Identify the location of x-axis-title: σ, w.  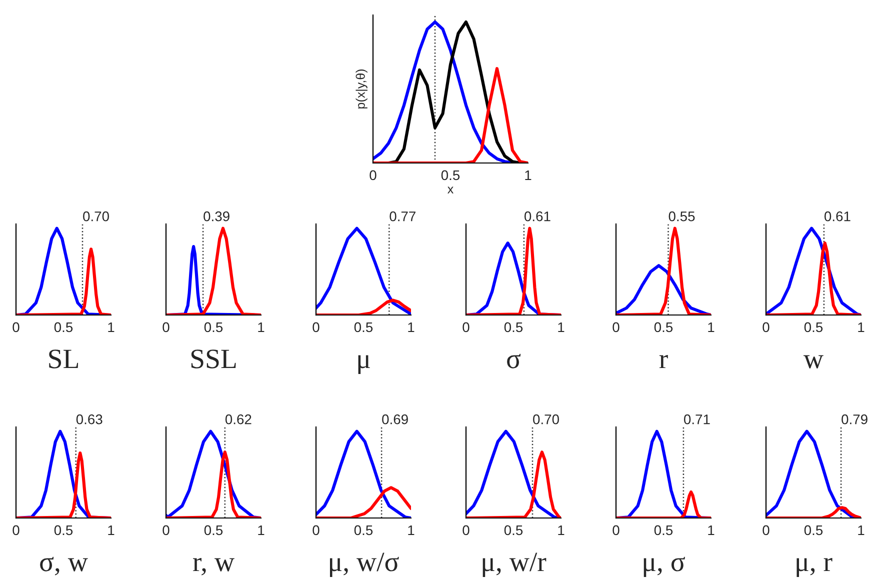
(64, 566).